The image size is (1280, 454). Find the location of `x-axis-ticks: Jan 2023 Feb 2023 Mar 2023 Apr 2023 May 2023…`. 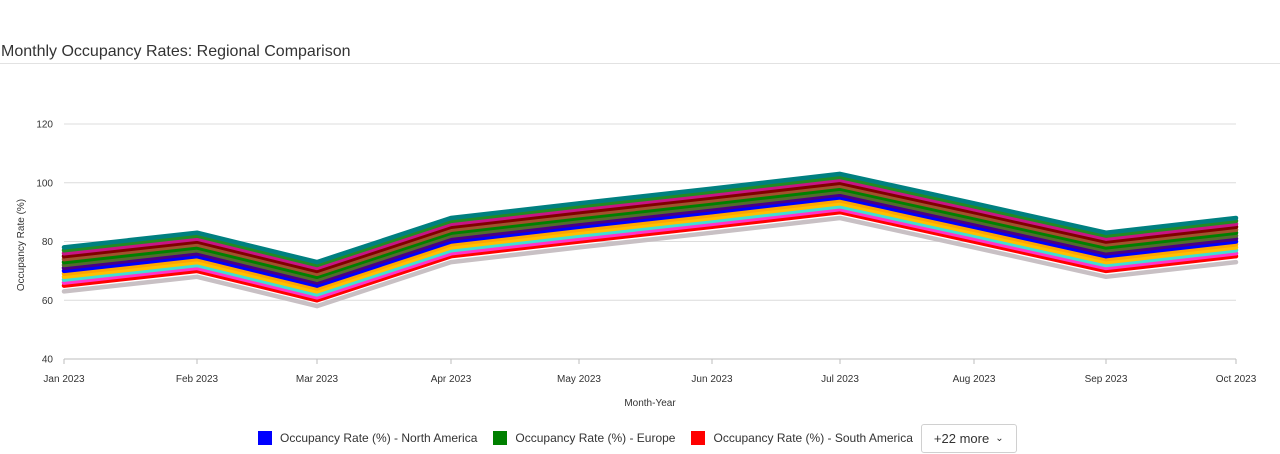

x-axis-ticks: Jan 2023 Feb 2023 Mar 2023 Apr 2023 May 2023… is located at coordinates (650, 372).